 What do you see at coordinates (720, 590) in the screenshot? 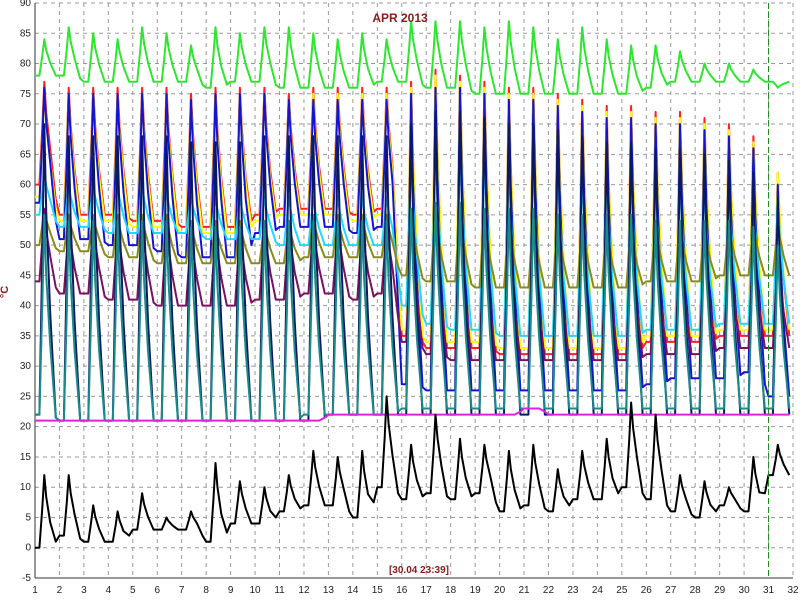
I see `x-tick-label: 29` at bounding box center [720, 590].